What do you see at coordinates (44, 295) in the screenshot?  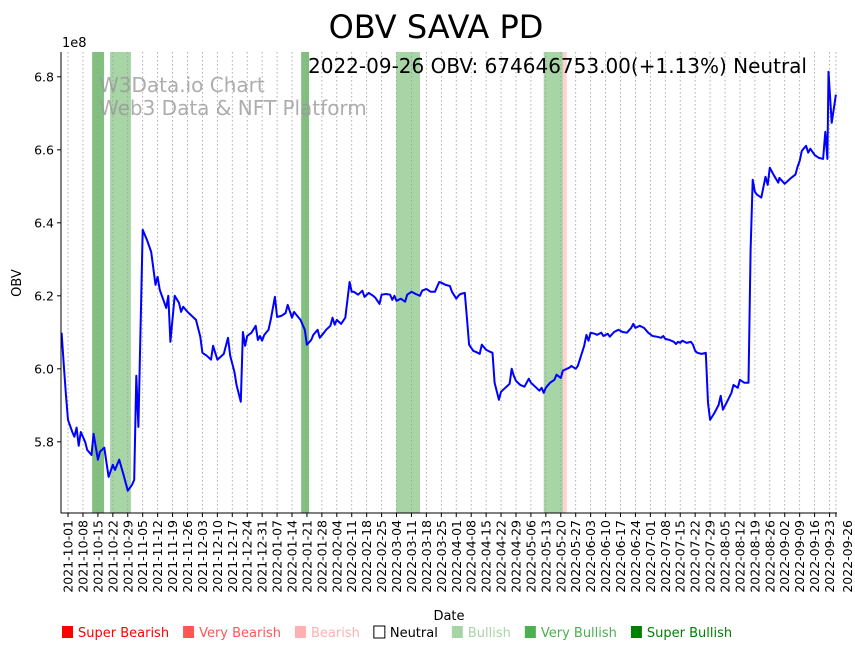 I see `y-tick-label: 6.2` at bounding box center [44, 295].